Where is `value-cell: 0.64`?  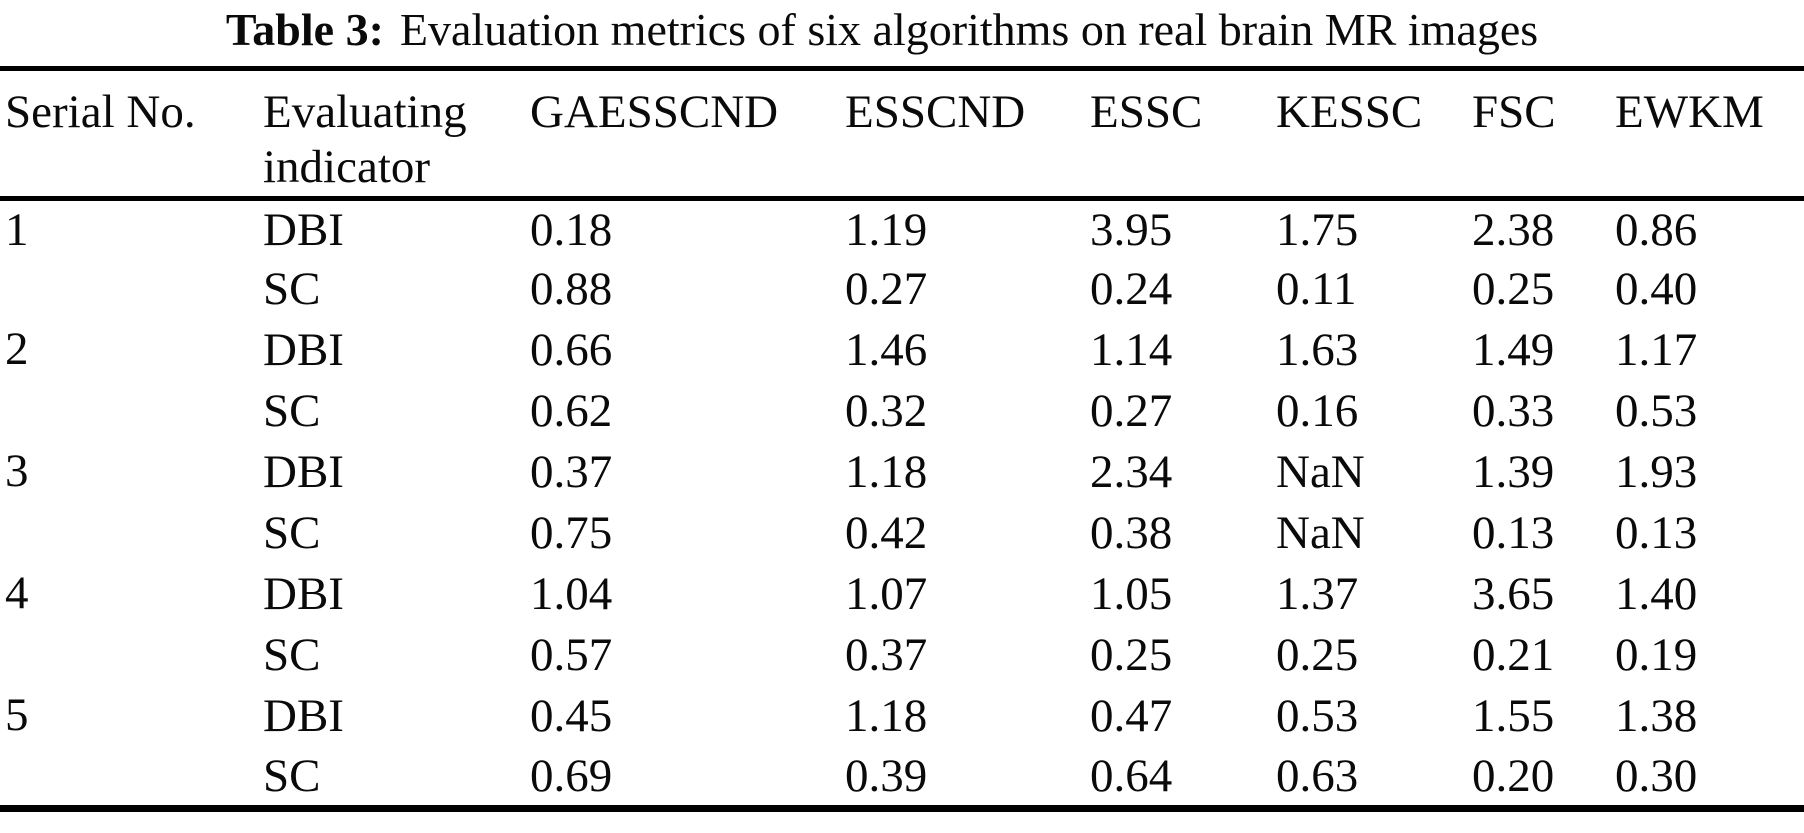
value-cell: 0.64 is located at coordinates (1131, 775).